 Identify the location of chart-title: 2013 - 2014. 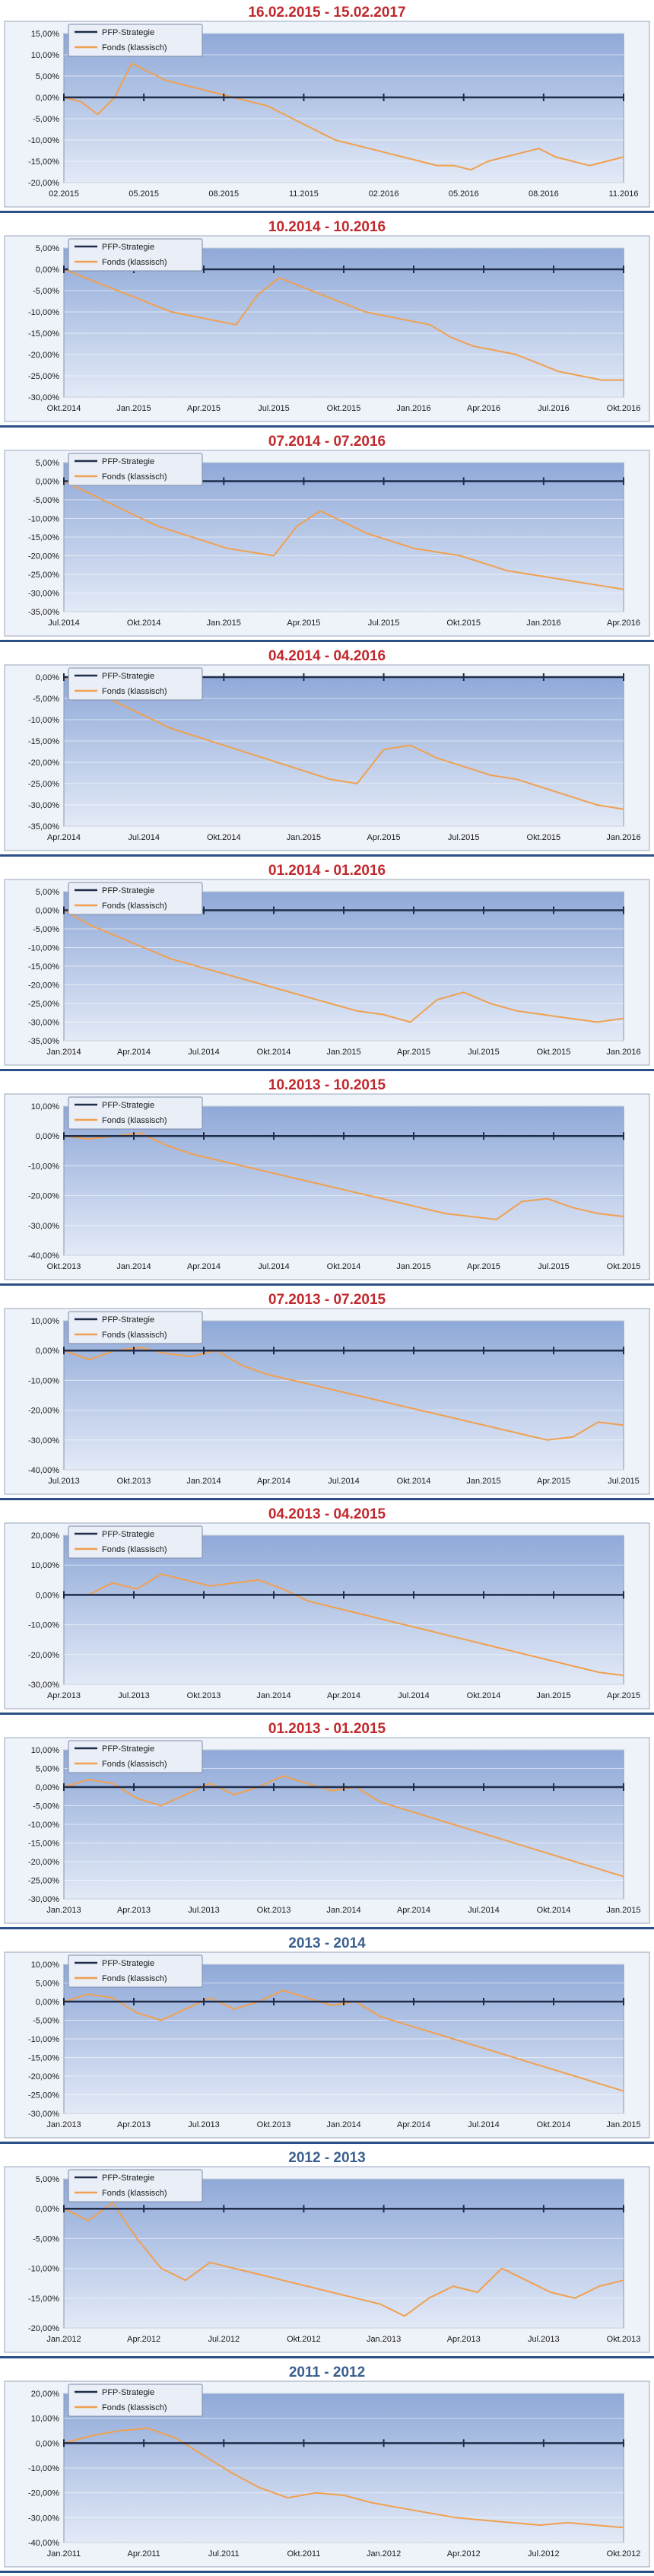
(327, 1943).